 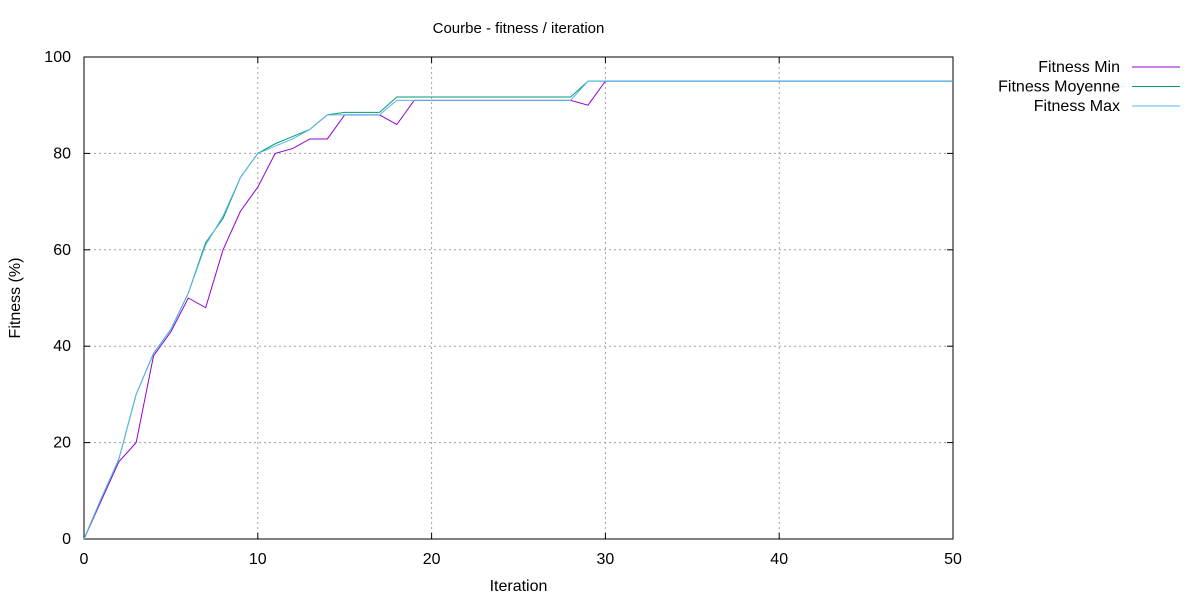 What do you see at coordinates (779, 559) in the screenshot?
I see `x-tick-label: 40` at bounding box center [779, 559].